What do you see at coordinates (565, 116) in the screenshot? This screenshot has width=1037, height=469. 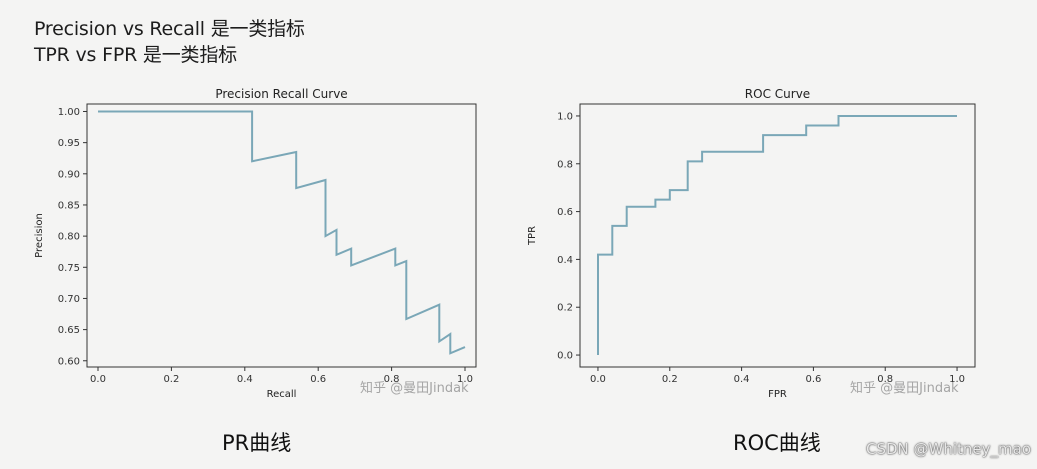 I see `roc-y-tick-label: 1.0` at bounding box center [565, 116].